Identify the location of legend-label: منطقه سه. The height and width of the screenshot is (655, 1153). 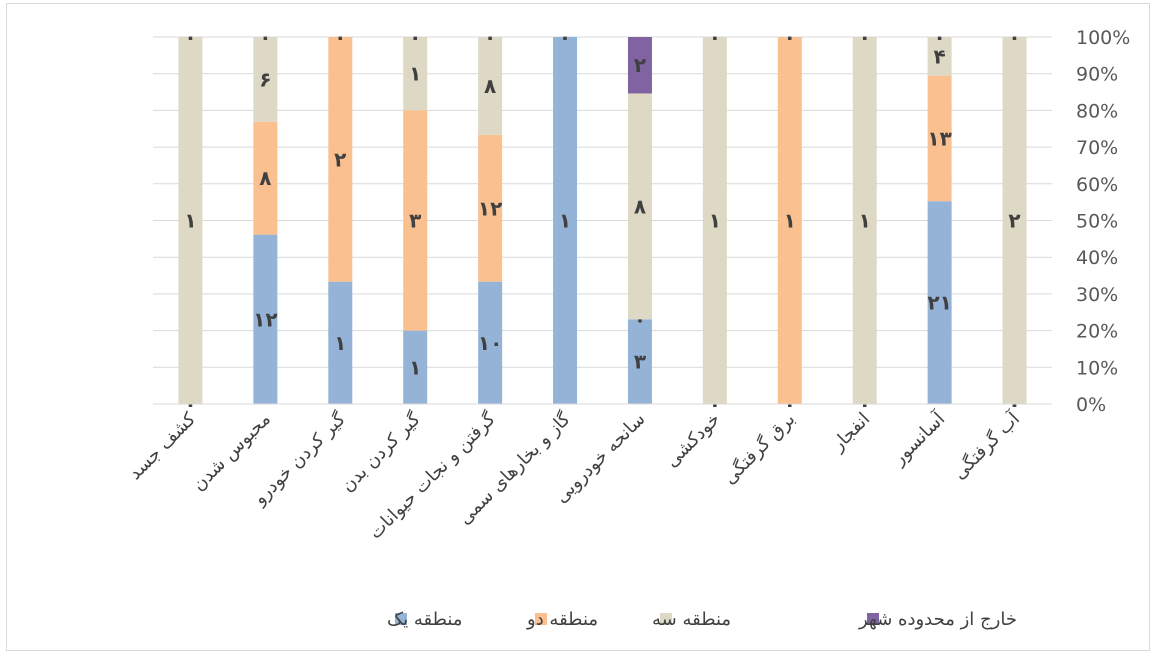
(691, 619).